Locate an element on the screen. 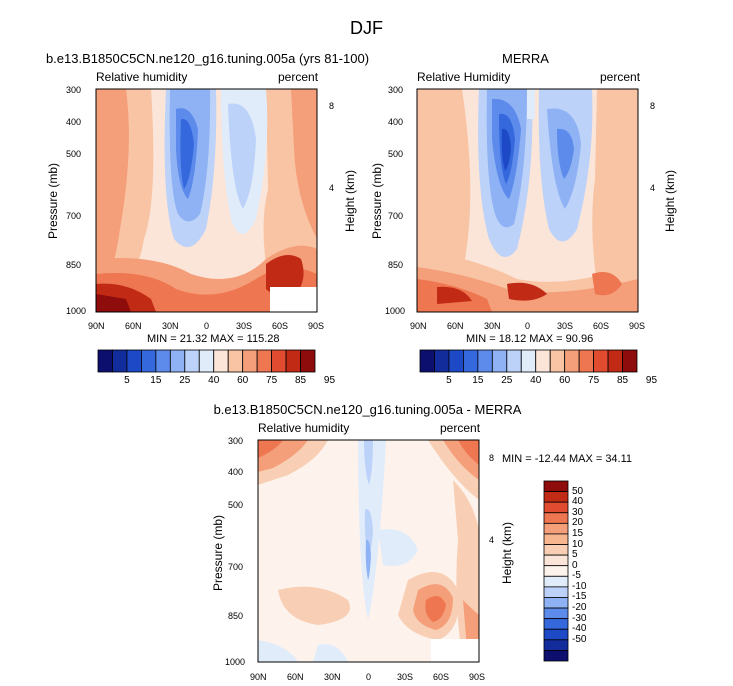 The width and height of the screenshot is (733, 686). panel3-contour-plot is located at coordinates (368, 551).